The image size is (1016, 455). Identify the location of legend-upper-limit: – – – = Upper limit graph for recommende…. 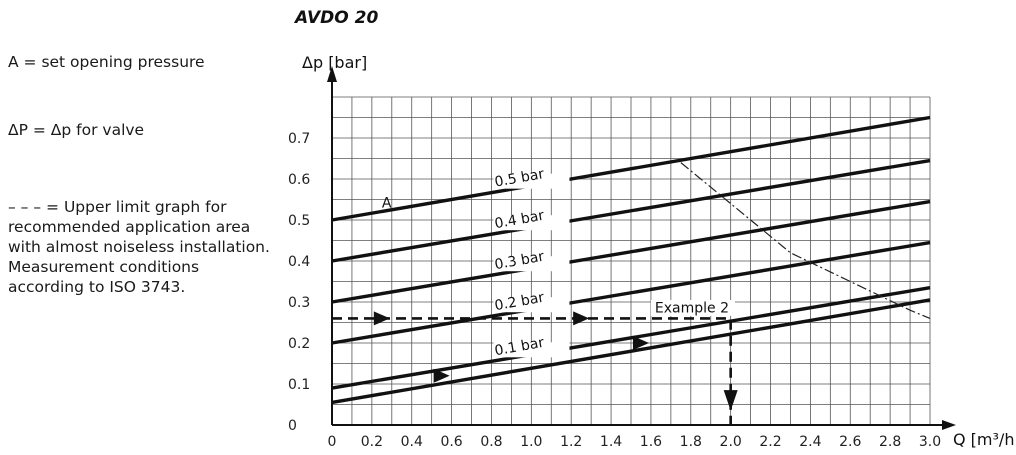
(139, 247).